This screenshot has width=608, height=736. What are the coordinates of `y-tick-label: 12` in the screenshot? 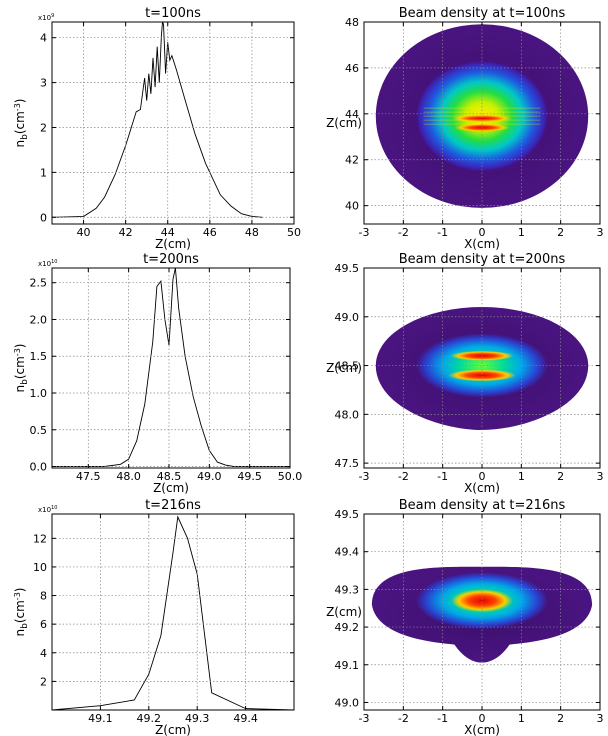 It's located at (40, 538).